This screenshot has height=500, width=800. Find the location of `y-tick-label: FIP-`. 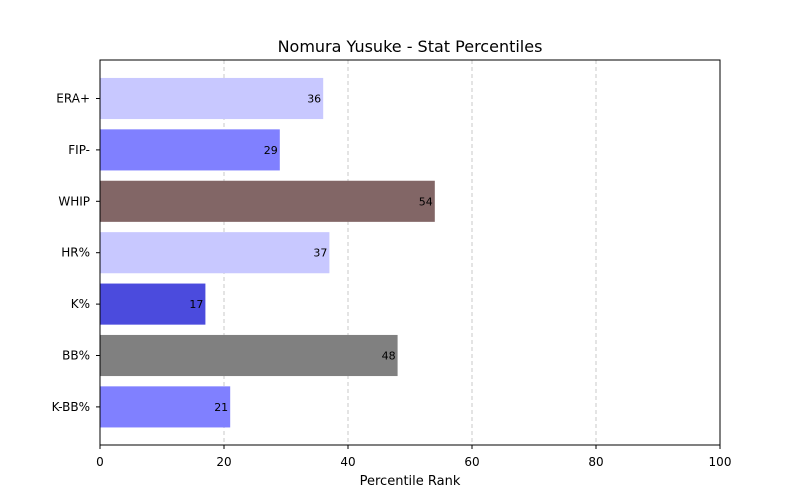

y-tick-label: FIP- is located at coordinates (79, 150).